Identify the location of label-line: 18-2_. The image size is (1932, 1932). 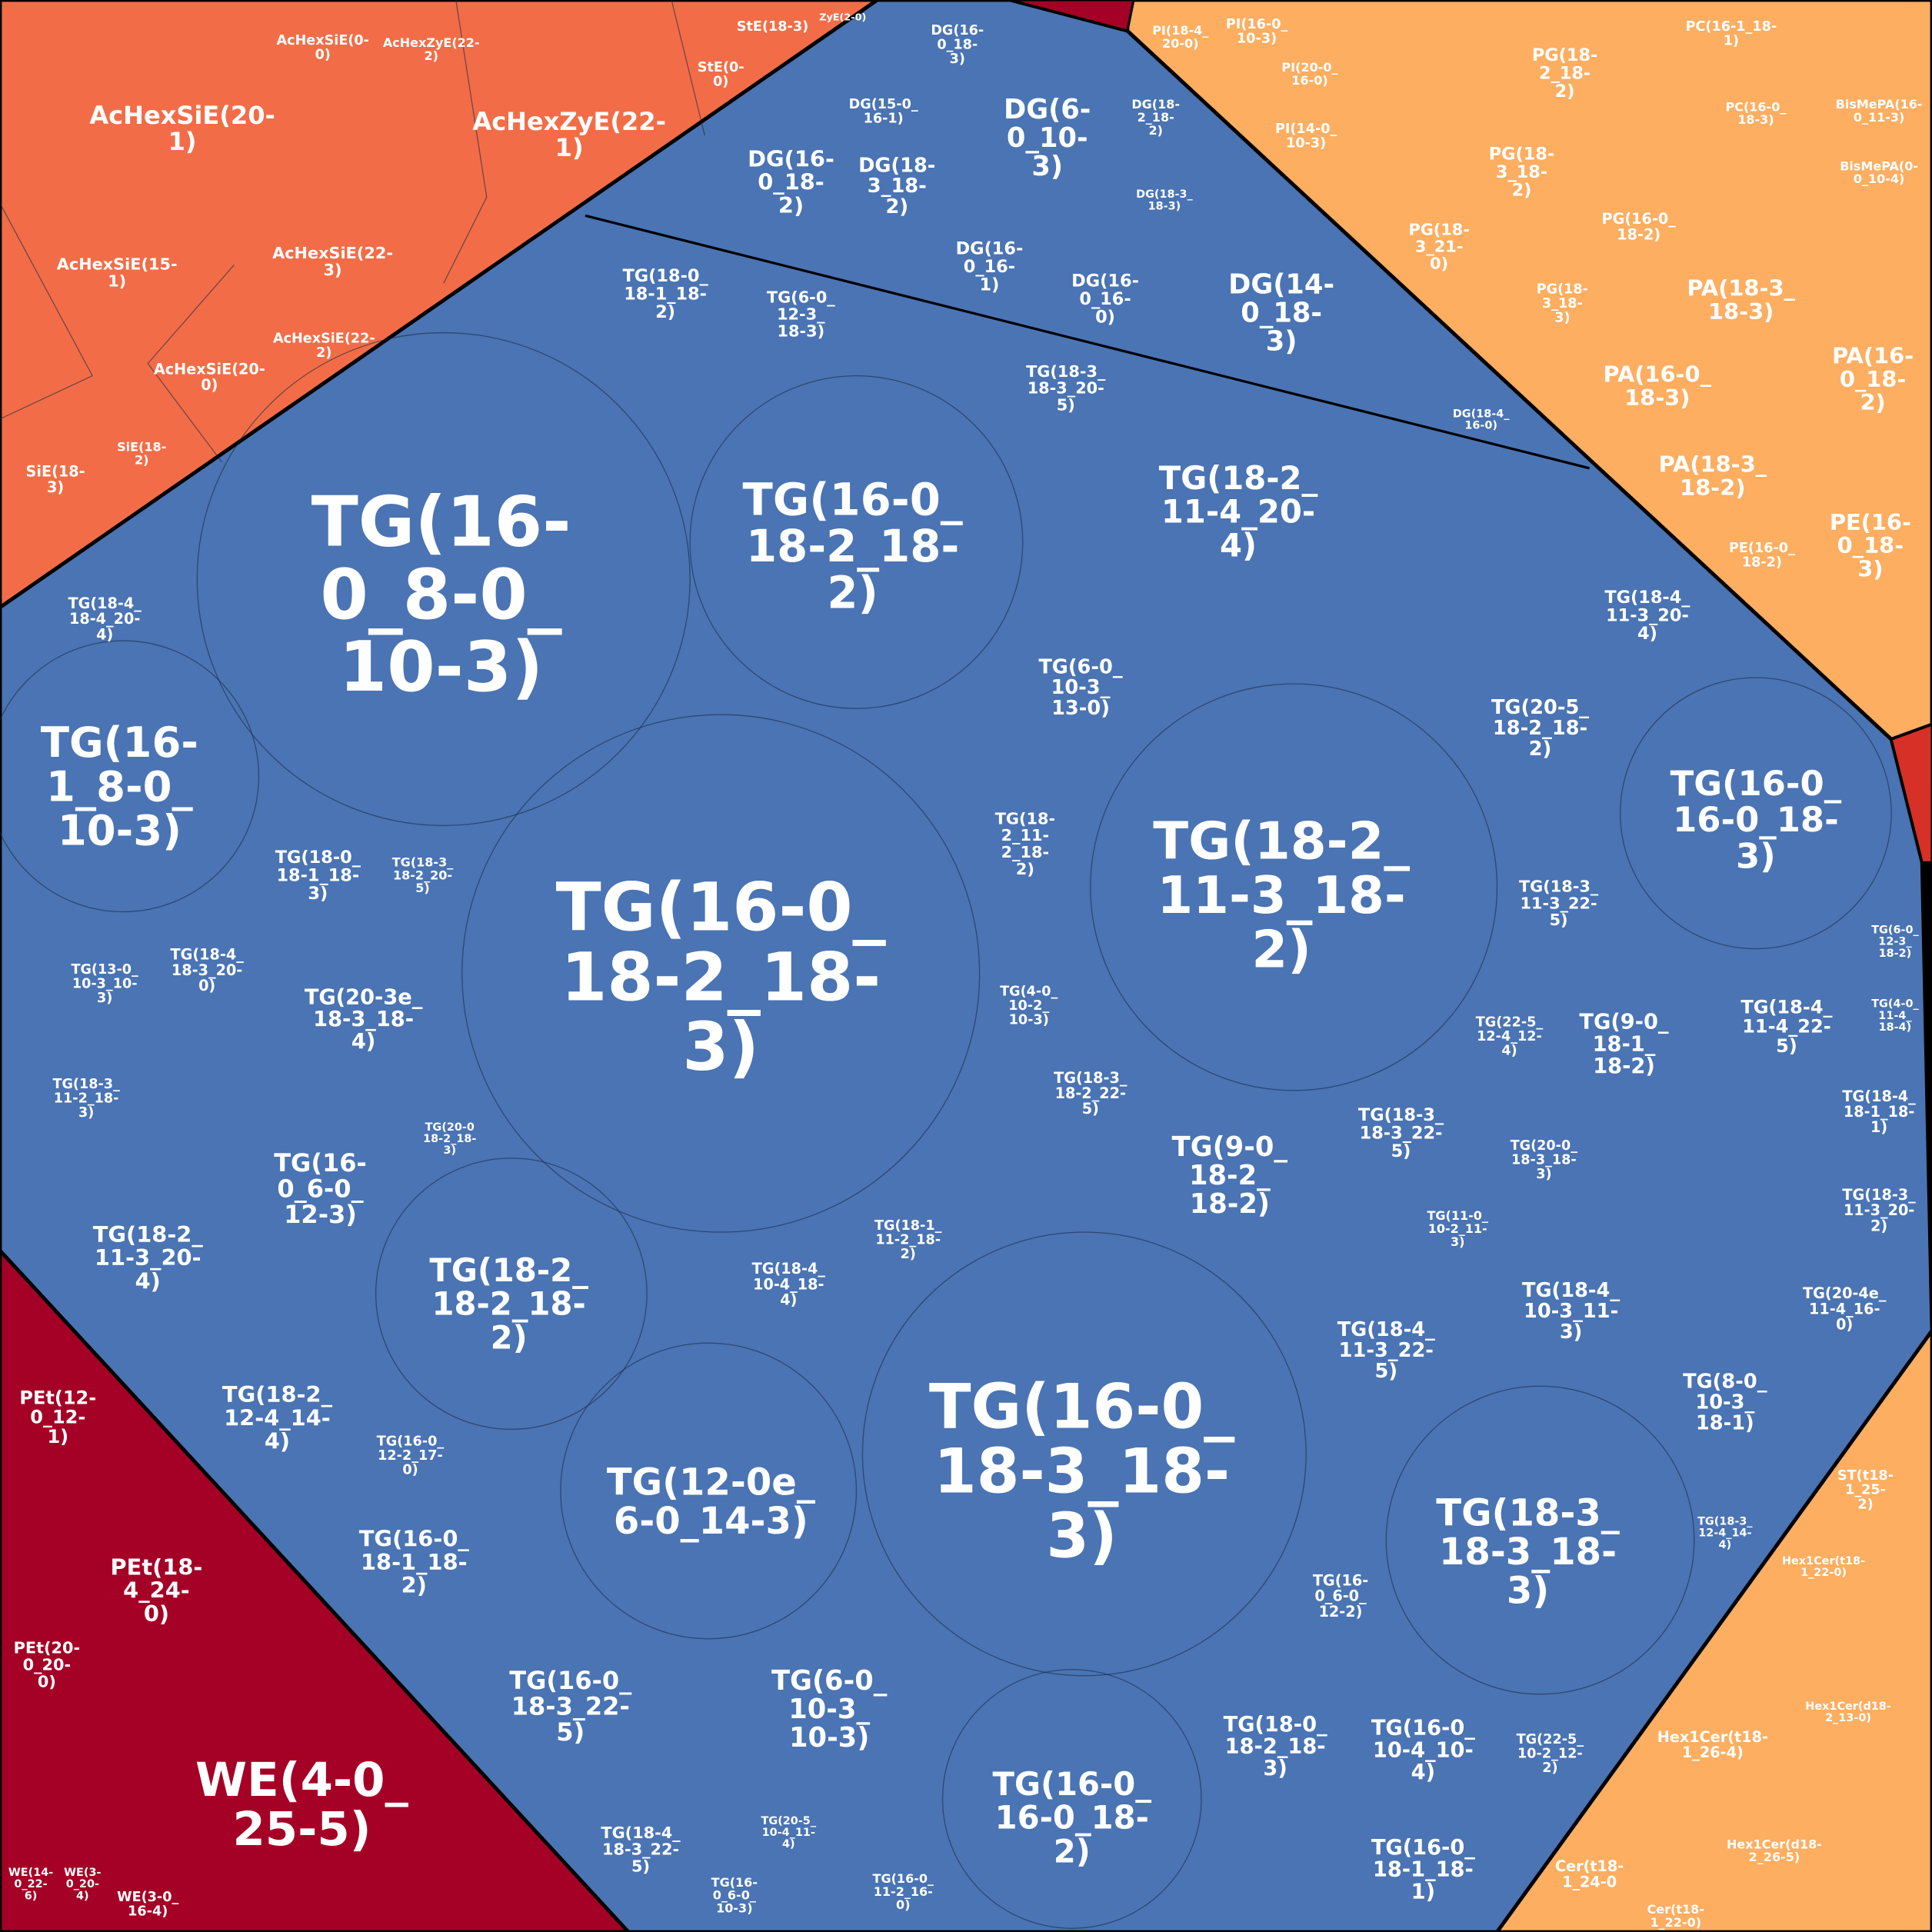
(1230, 1175).